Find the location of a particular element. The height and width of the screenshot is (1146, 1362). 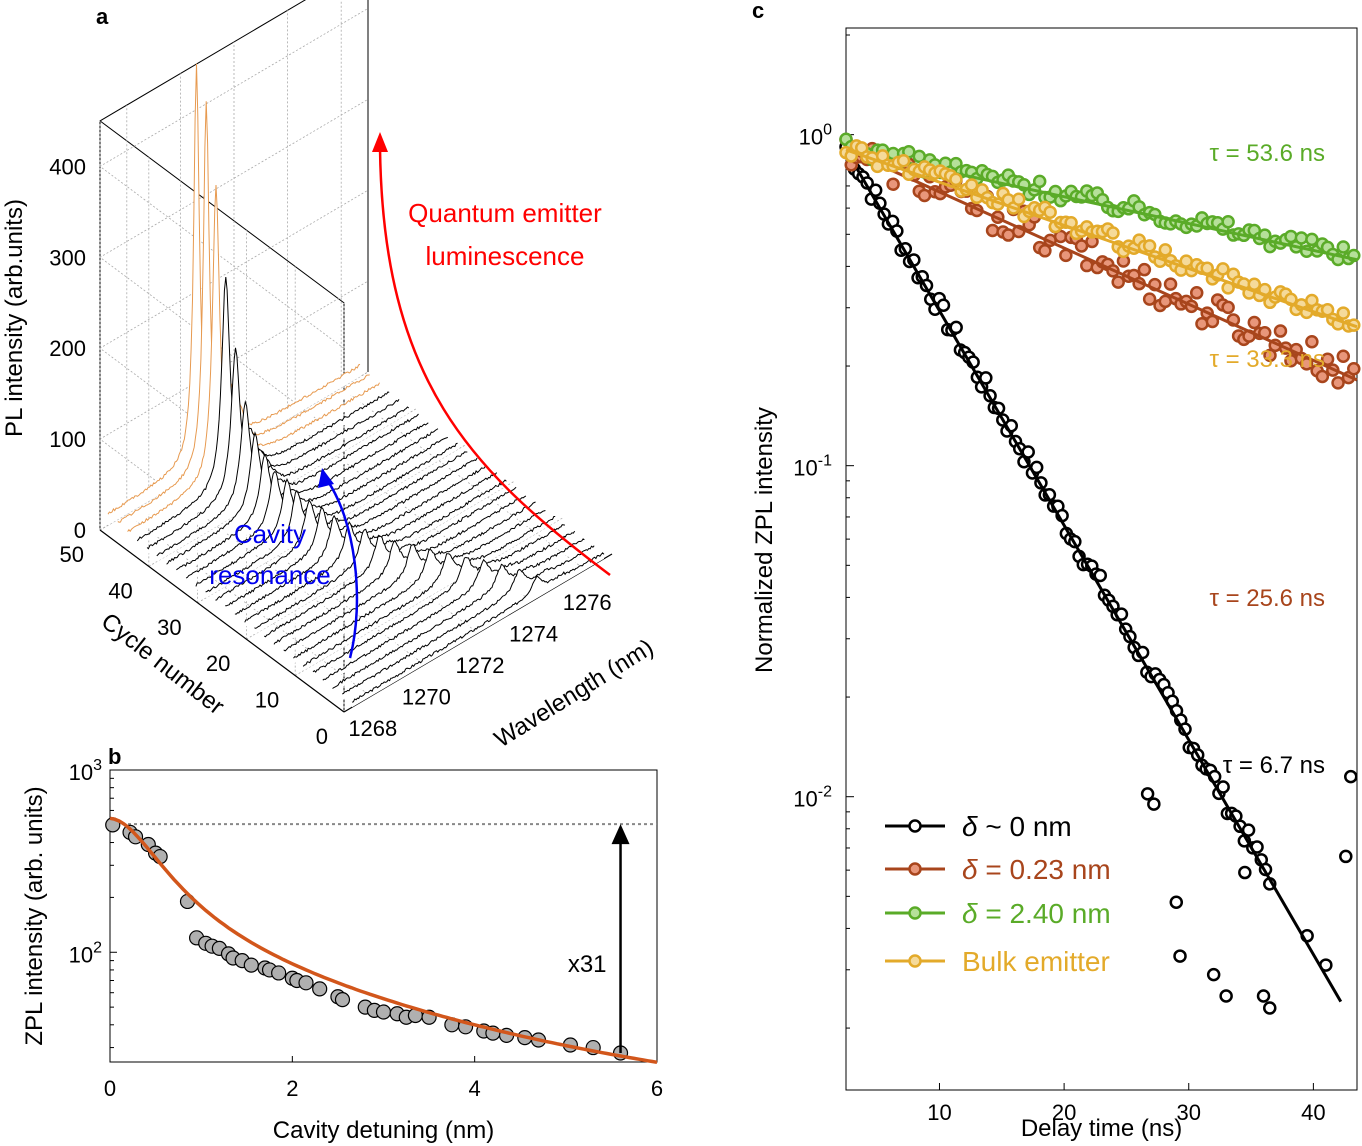

cavity-label-line1: Cavity is located at coordinates (270, 534).